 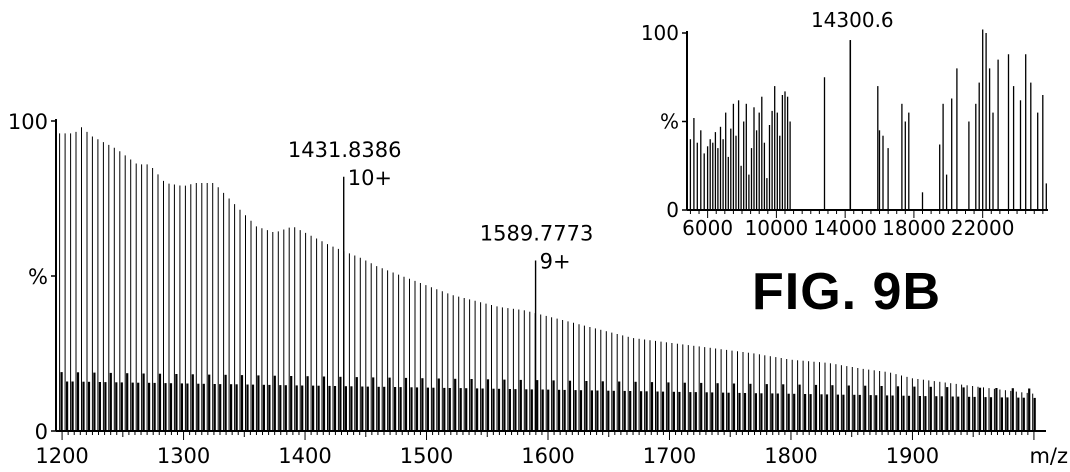 I want to click on inset-peak-mass-label: 14300.6, so click(x=852, y=20).